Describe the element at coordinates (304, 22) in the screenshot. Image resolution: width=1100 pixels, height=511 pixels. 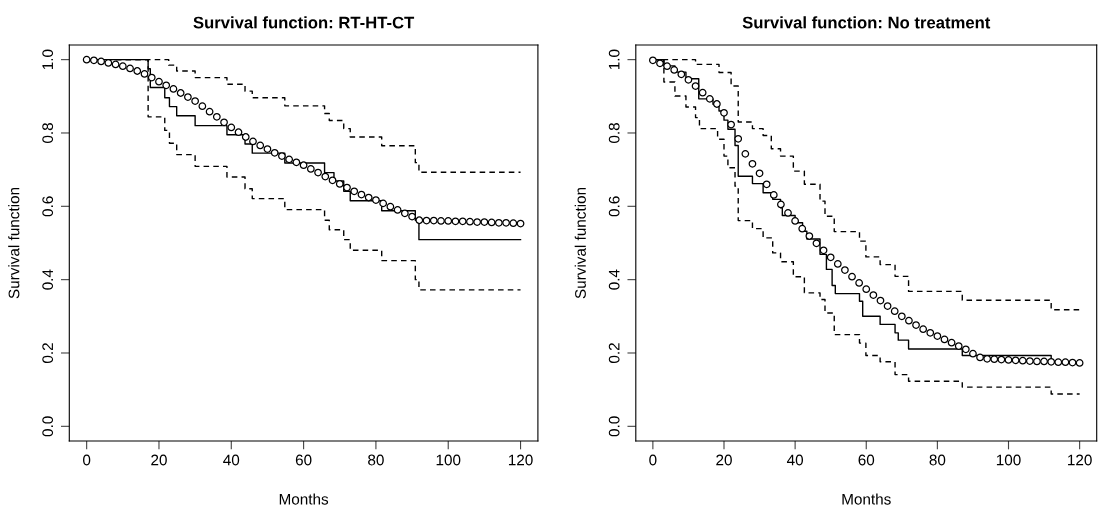
I see `chart-title: Survival function: RT-HT-CT` at that location.